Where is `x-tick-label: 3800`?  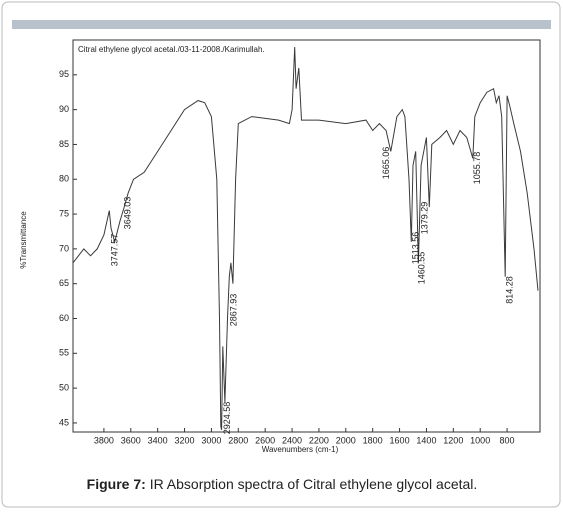 x-tick-label: 3800 is located at coordinates (104, 440).